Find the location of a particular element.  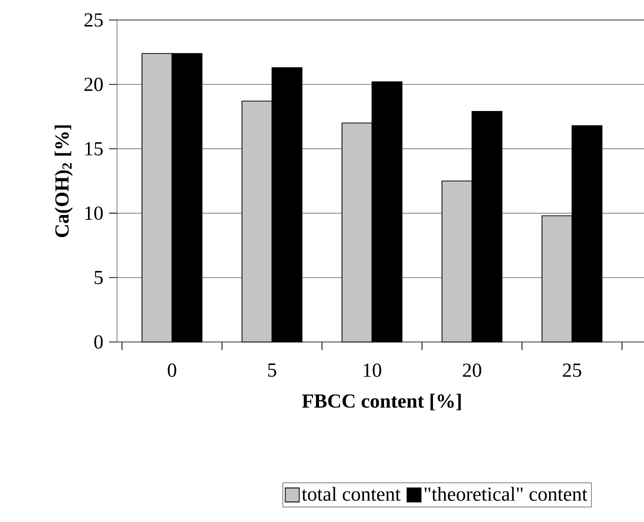

x-tick-label: 0 is located at coordinates (172, 370).